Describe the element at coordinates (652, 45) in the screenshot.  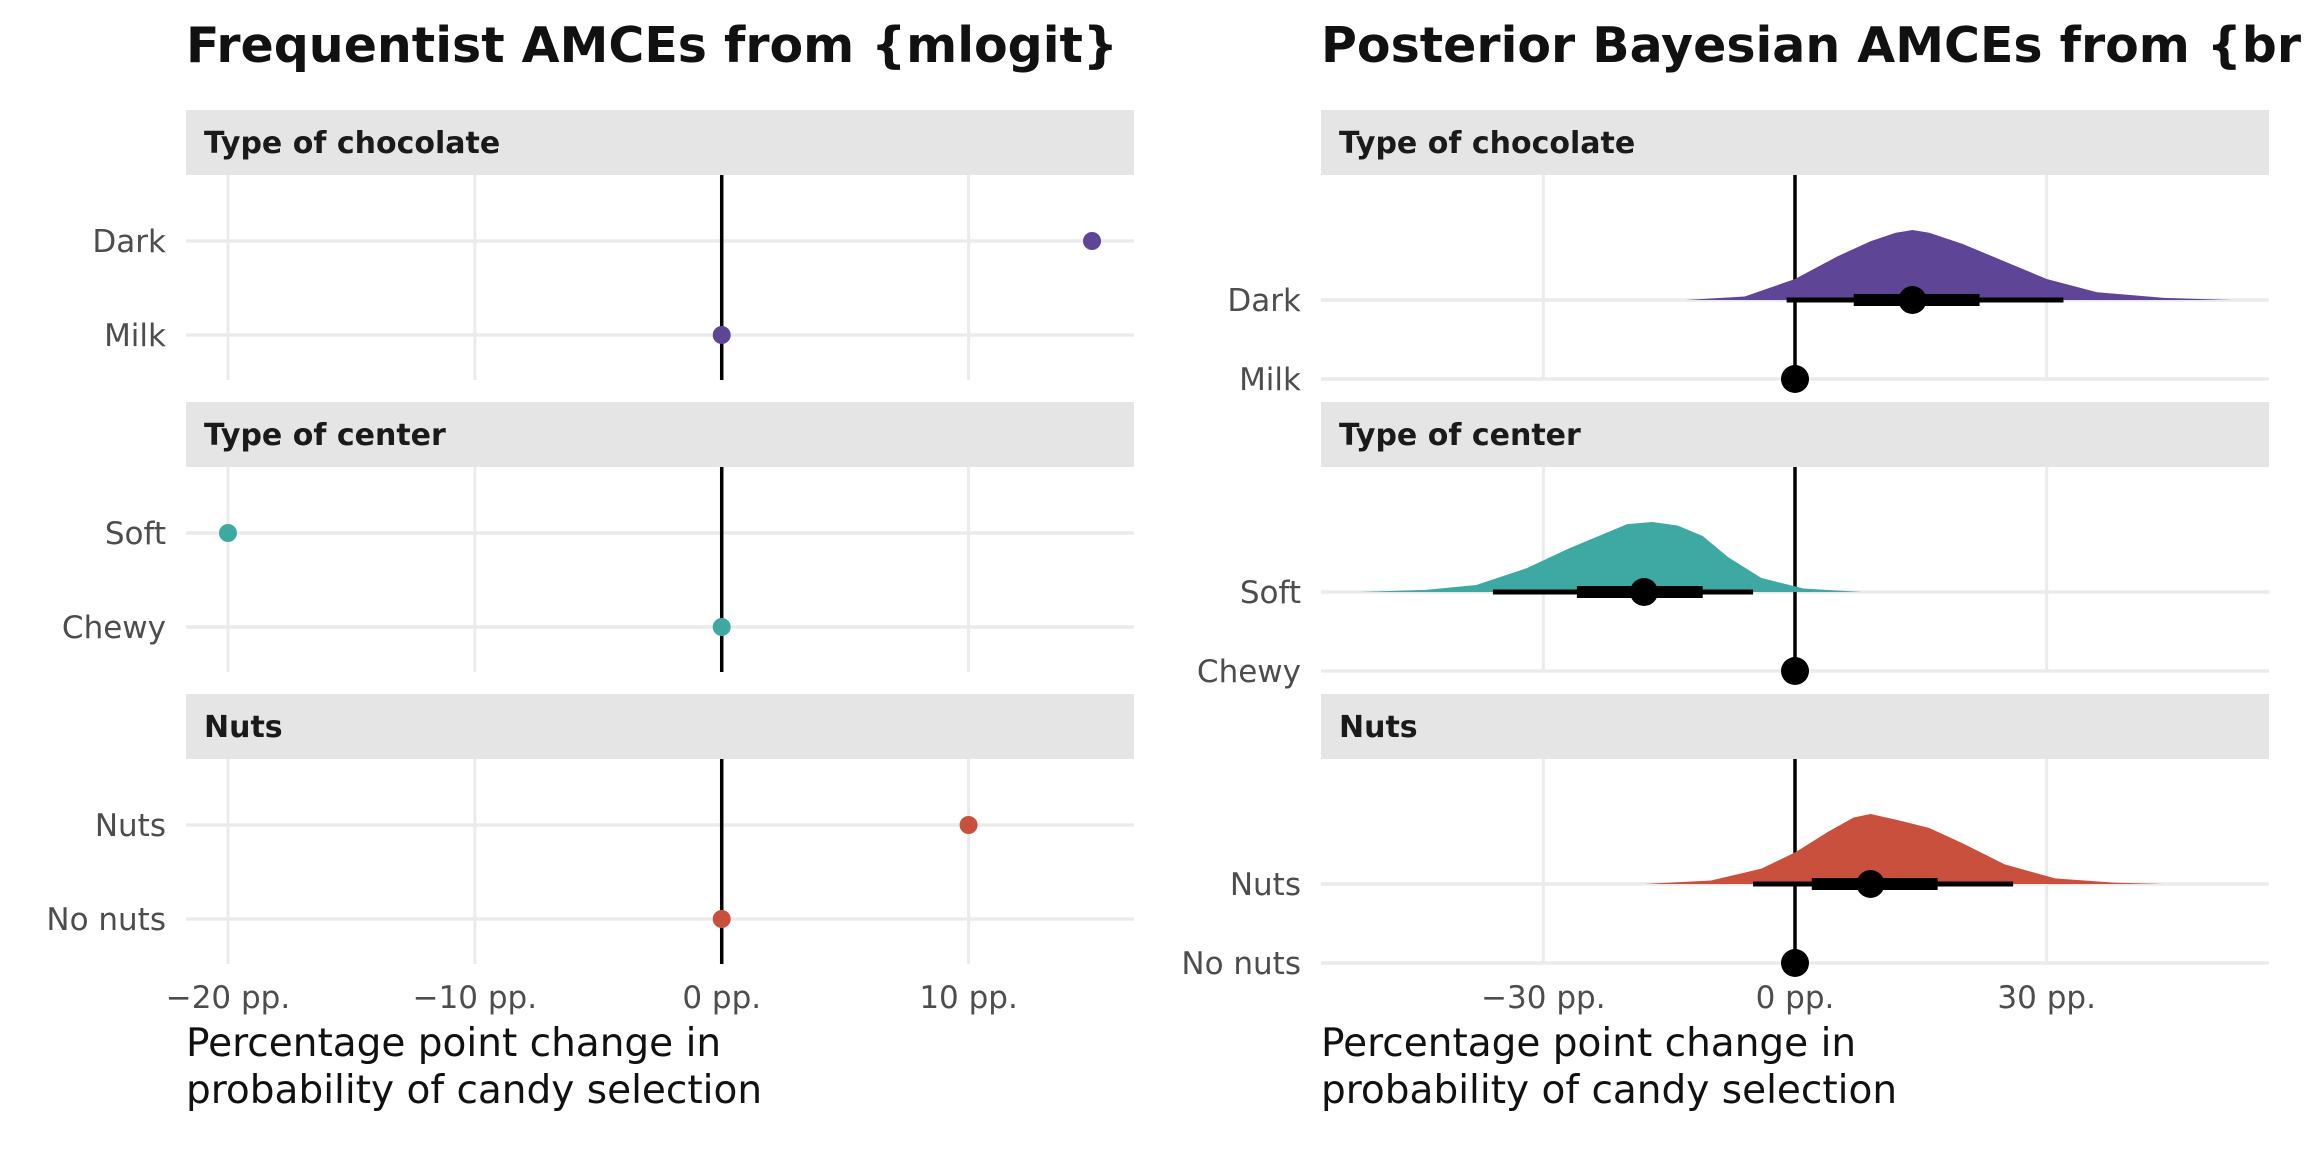
I see `chart-title: Frequentist AMCEs from {mlogit}` at that location.